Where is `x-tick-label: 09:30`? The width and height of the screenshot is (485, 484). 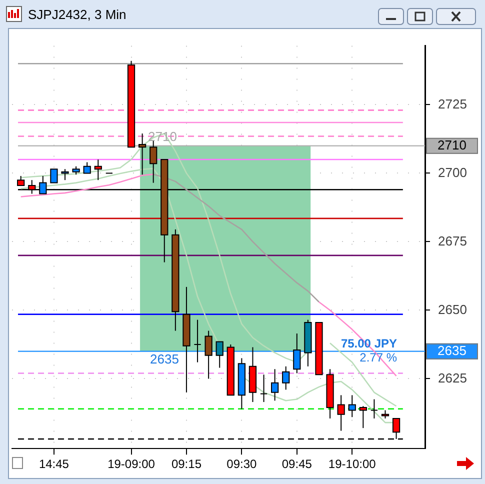
x-tick-label: 09:30 is located at coordinates (242, 464).